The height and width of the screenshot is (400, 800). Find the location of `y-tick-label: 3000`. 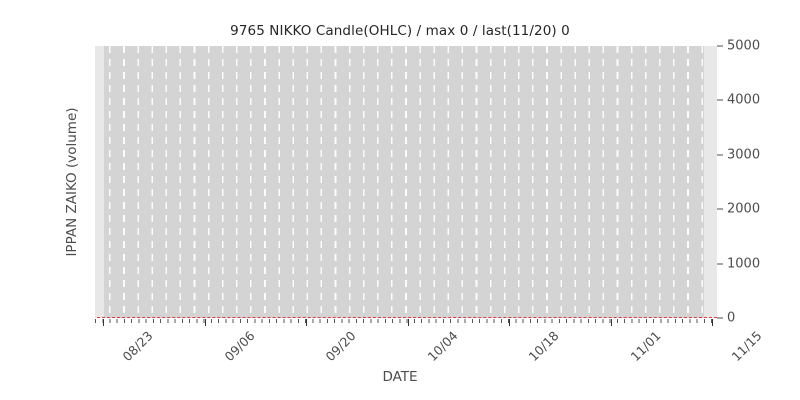

y-tick-label: 3000 is located at coordinates (744, 155).